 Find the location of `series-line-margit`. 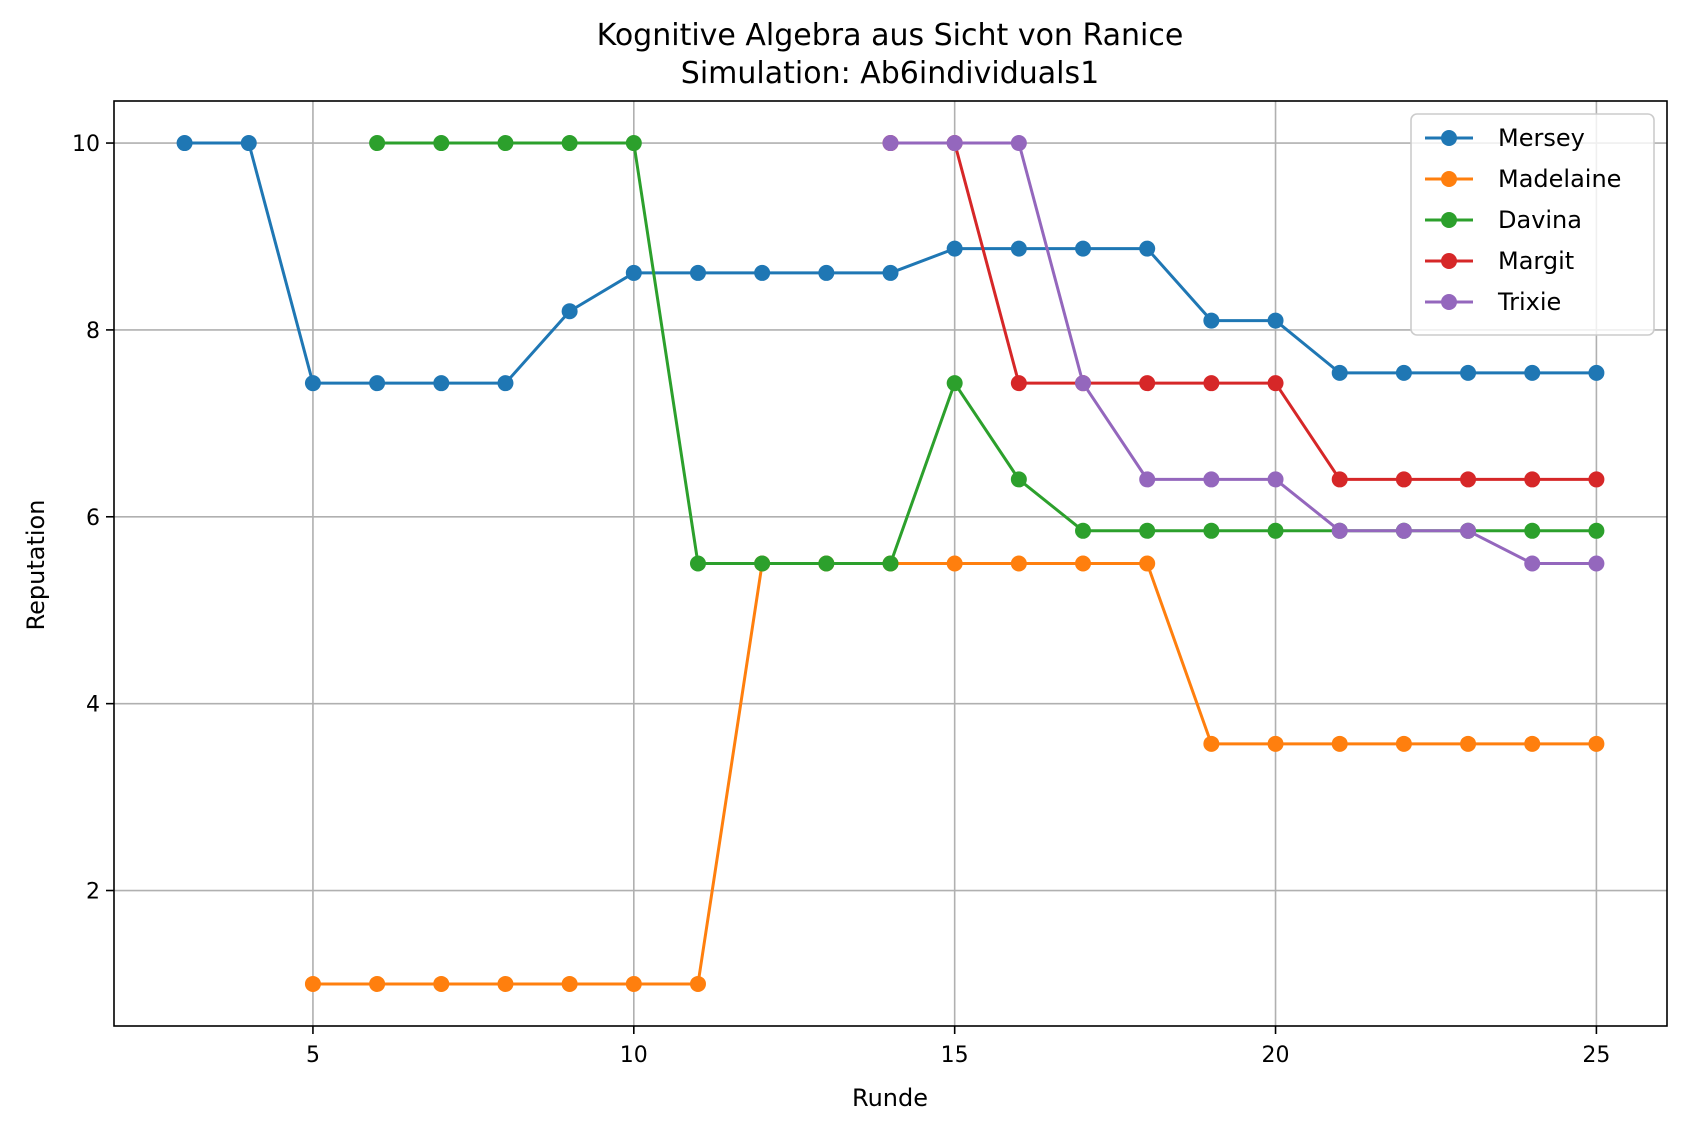

series-line-margit is located at coordinates (1243, 311).